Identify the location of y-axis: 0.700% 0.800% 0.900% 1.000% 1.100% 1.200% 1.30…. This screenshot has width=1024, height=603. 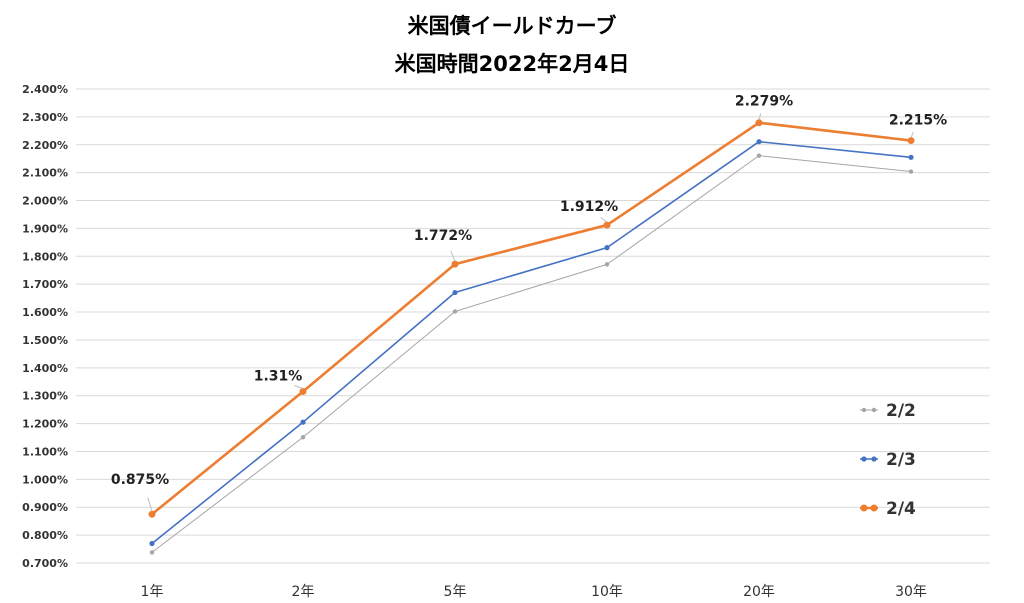
(45, 326).